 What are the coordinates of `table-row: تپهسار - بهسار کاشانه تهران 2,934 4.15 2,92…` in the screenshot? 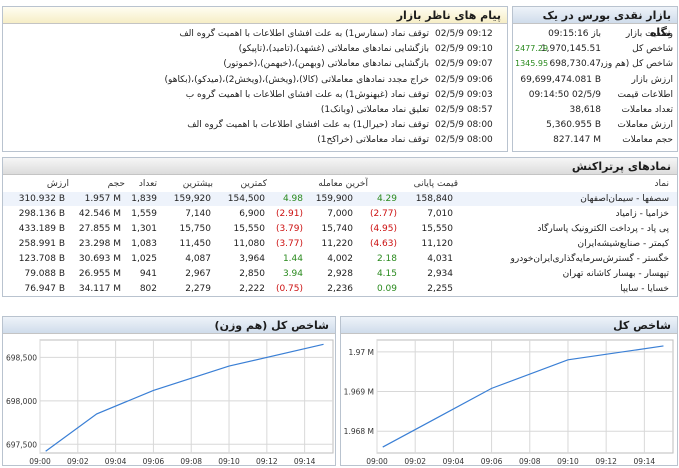 It's located at (340, 274).